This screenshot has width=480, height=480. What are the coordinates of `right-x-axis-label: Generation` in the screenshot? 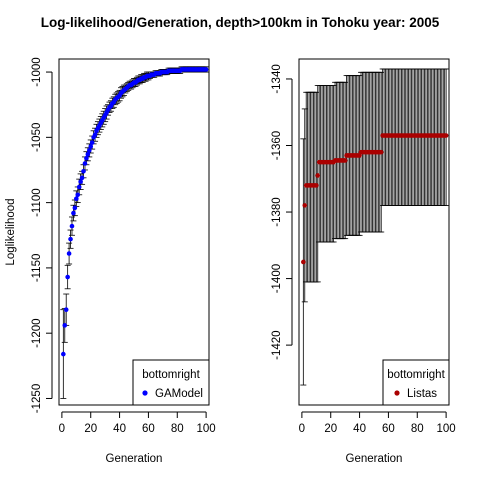 It's located at (374, 459).